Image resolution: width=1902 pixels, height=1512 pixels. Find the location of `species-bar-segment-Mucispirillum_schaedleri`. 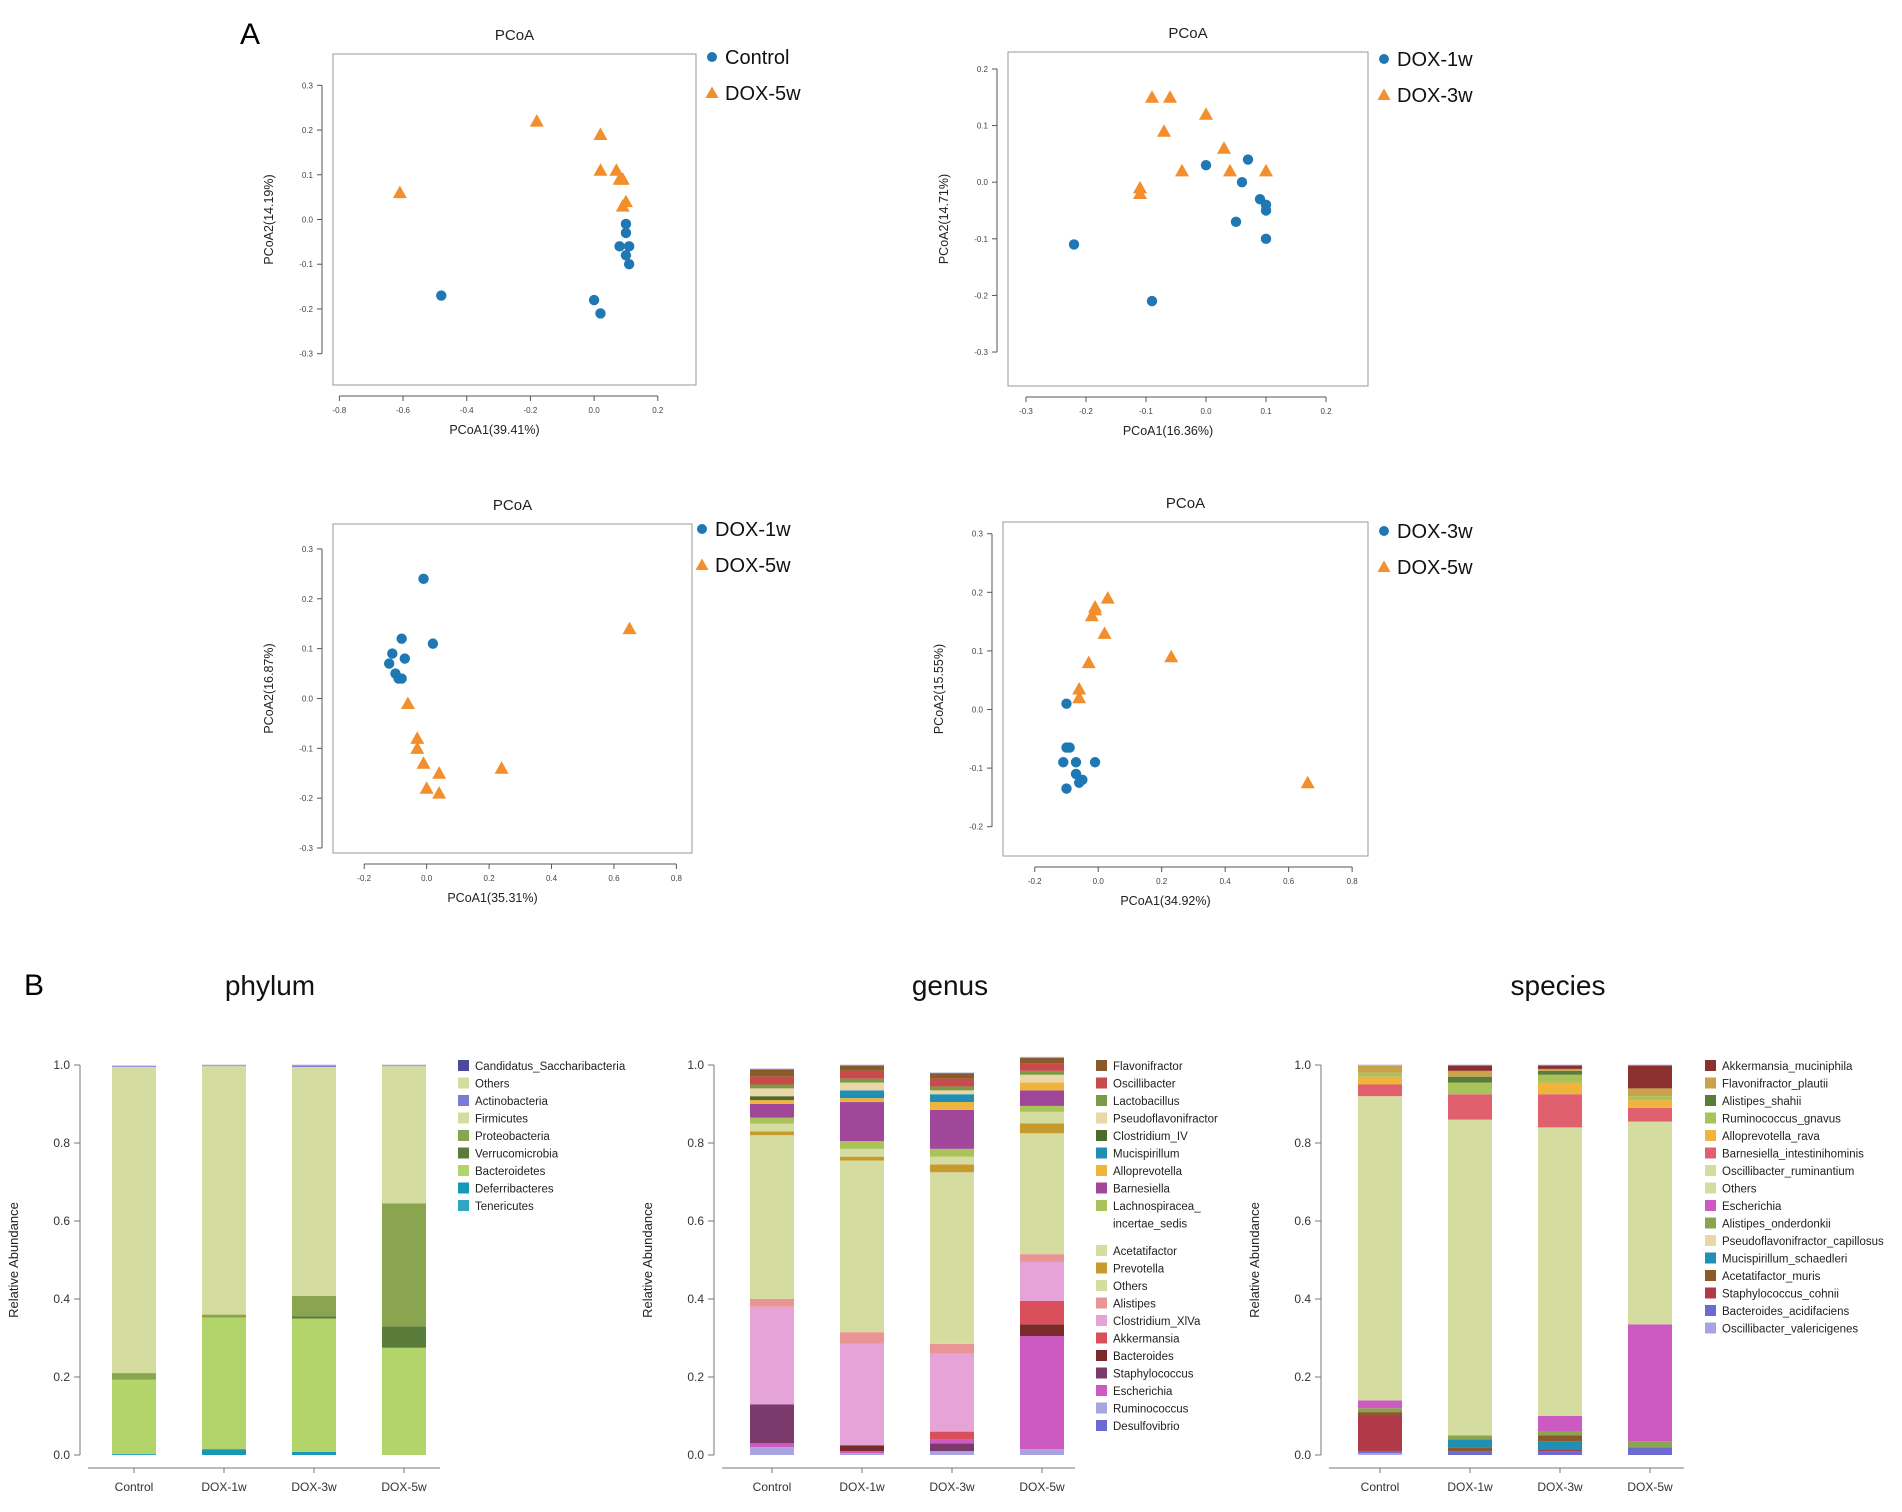

species-bar-segment-Mucispirillum_schaedleri is located at coordinates (1470, 1443).